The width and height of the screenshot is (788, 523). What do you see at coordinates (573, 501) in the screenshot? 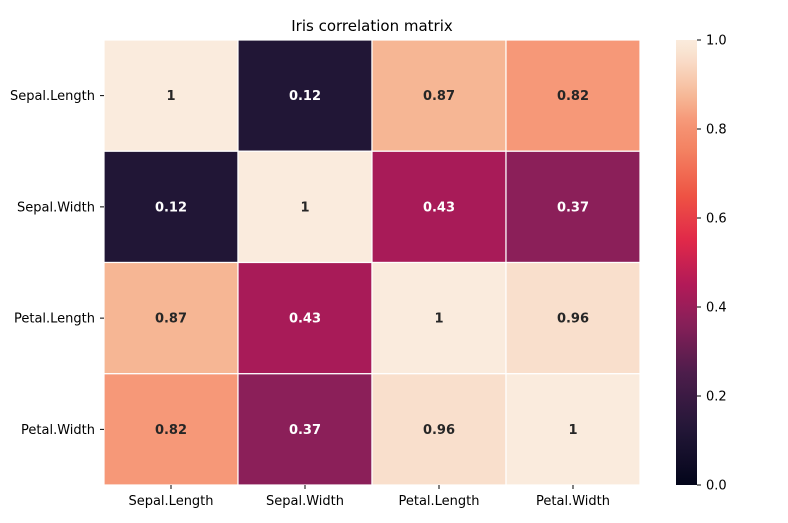
I see `x-tick-label: Petal.Width` at bounding box center [573, 501].